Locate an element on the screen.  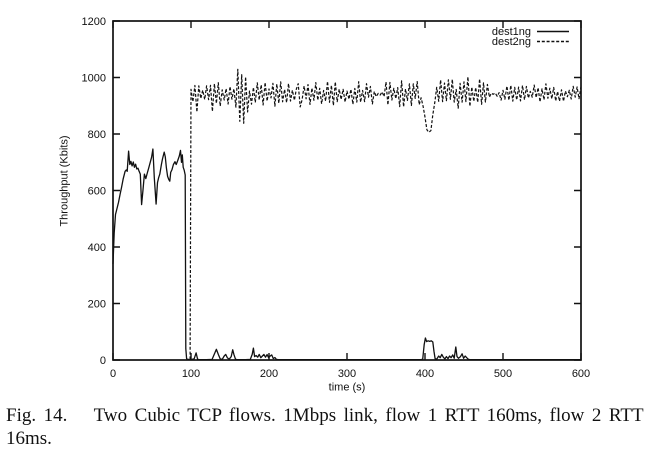
svg-text: time (s) is located at coordinates (347, 388).